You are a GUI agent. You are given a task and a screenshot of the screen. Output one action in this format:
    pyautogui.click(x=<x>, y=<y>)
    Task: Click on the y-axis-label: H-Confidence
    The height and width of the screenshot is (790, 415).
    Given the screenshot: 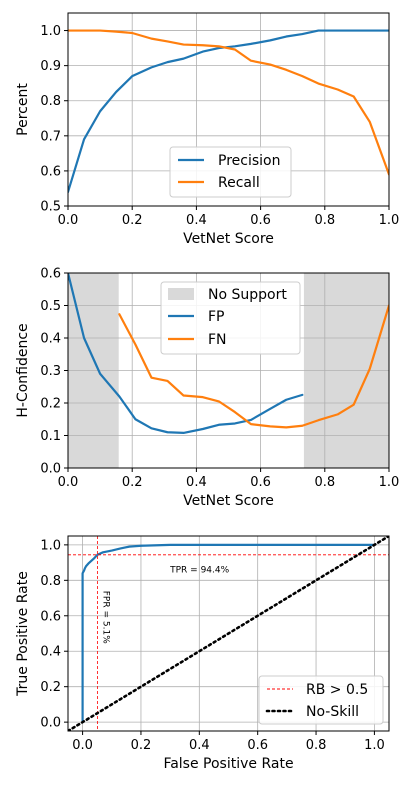 What is the action you would take?
    pyautogui.click(x=23, y=370)
    